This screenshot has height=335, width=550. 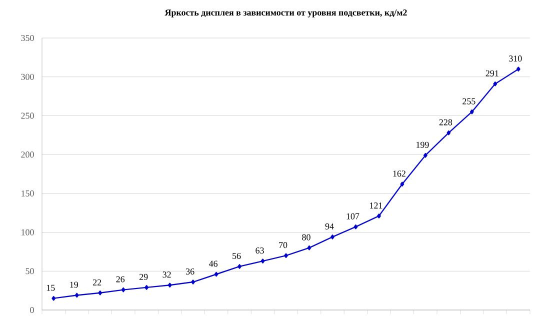 I want to click on data-label: 29, so click(x=143, y=277).